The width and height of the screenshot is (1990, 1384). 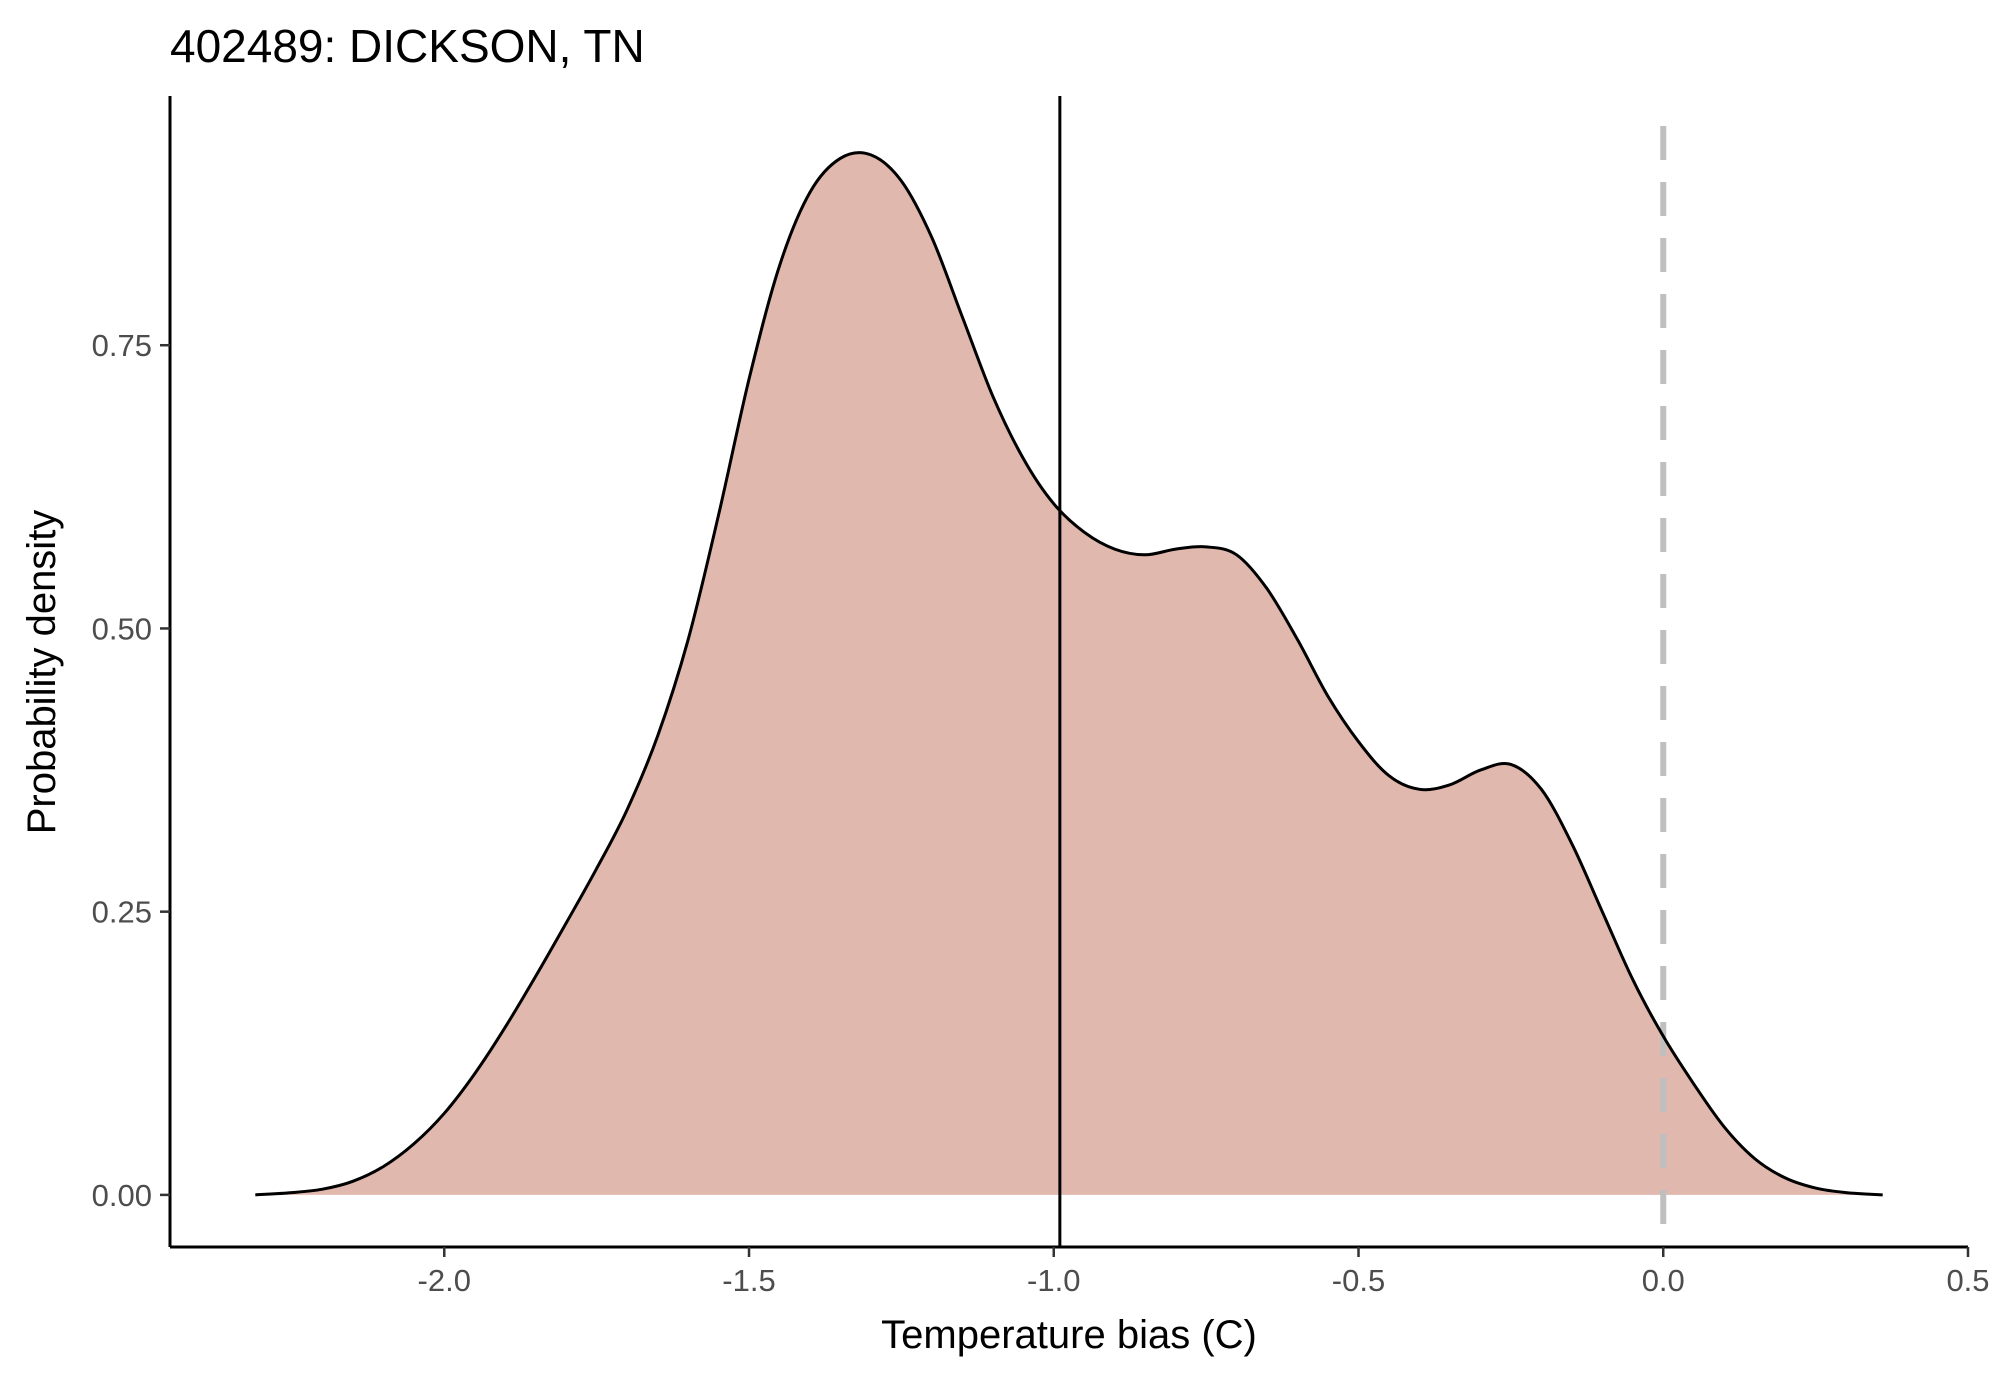 I want to click on x-tick-label: 0.0, so click(x=1663, y=1280).